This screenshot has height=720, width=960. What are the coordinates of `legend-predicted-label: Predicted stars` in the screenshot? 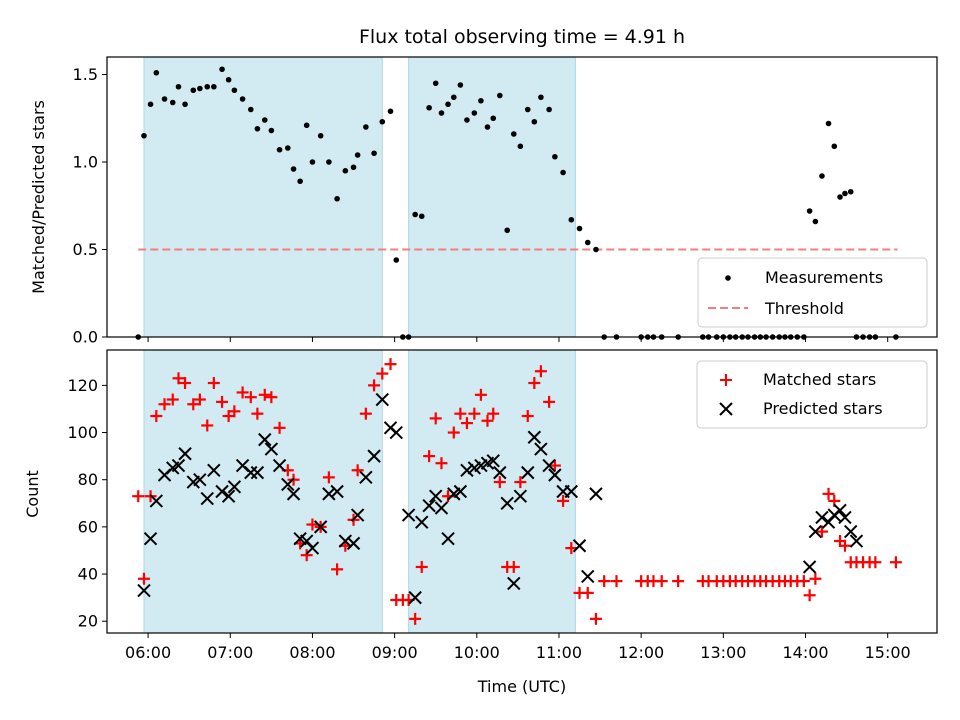 It's located at (823, 408).